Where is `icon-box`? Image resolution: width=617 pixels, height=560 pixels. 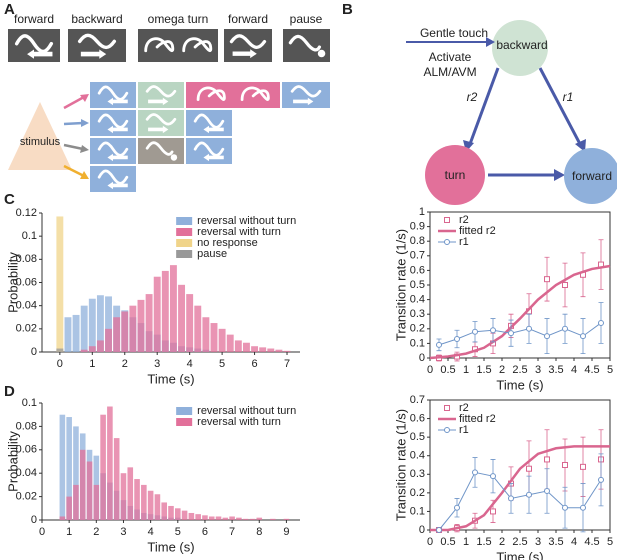 icon-box is located at coordinates (306, 45).